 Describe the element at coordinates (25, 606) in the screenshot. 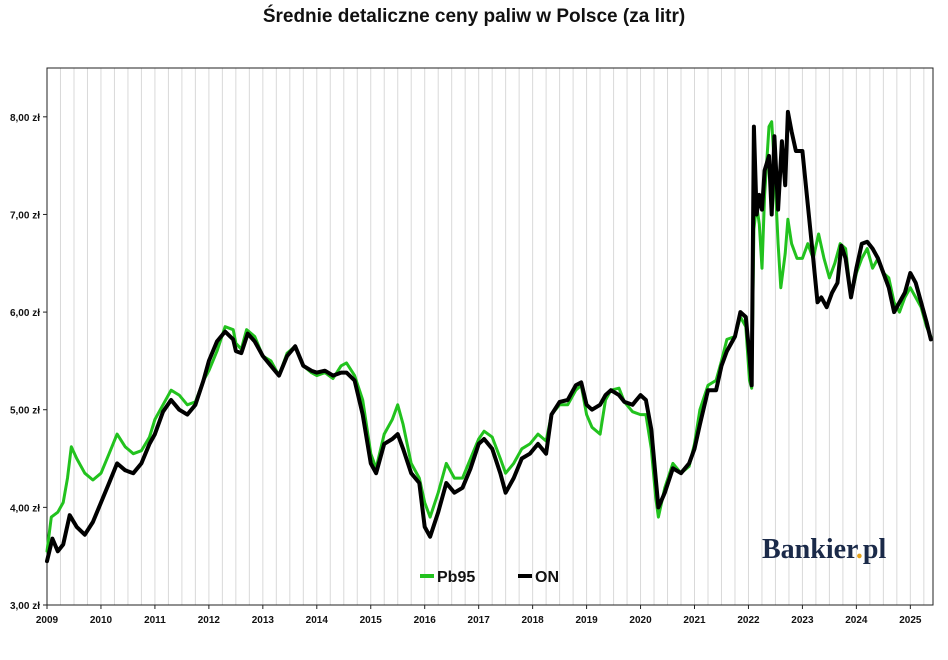

I see `y-tick-label: 3,00 zł` at that location.